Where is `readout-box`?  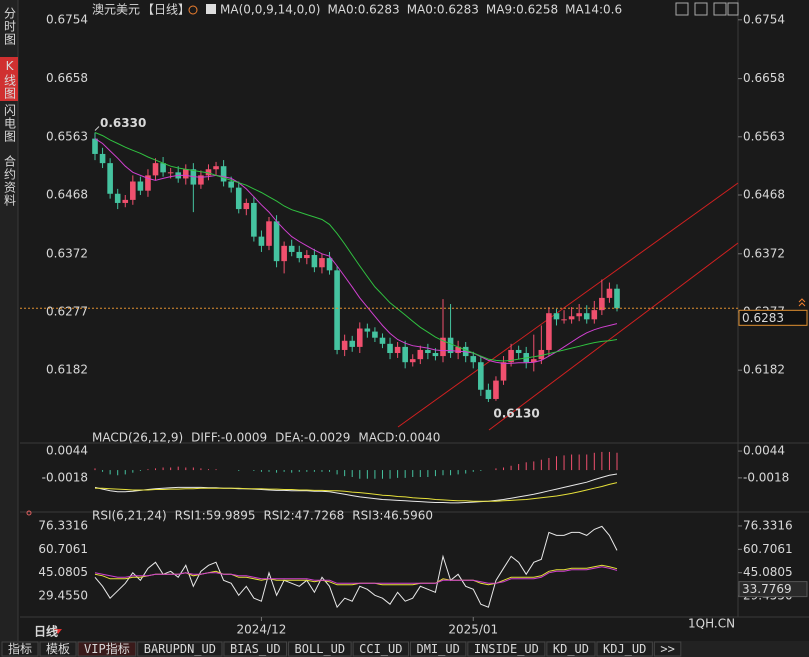 readout-box is located at coordinates (773, 589).